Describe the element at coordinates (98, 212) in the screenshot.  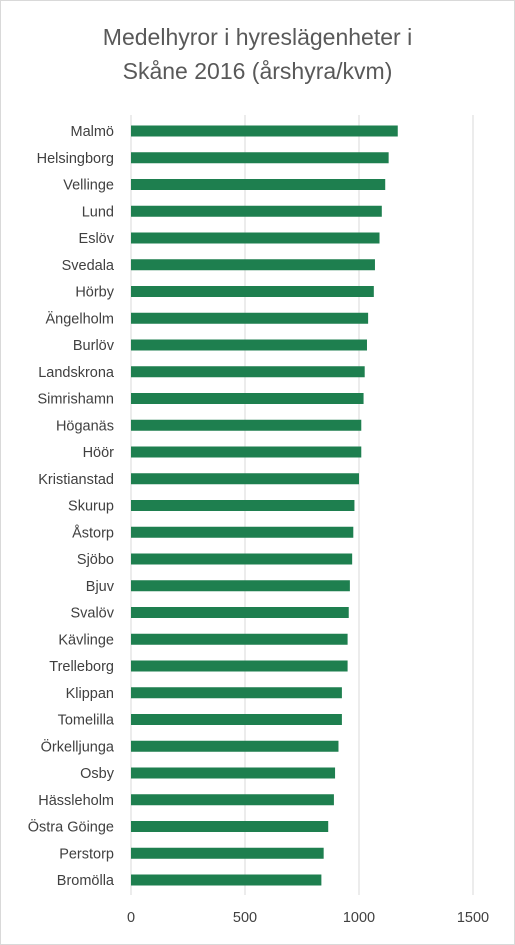
I see `category-label: Lund` at that location.